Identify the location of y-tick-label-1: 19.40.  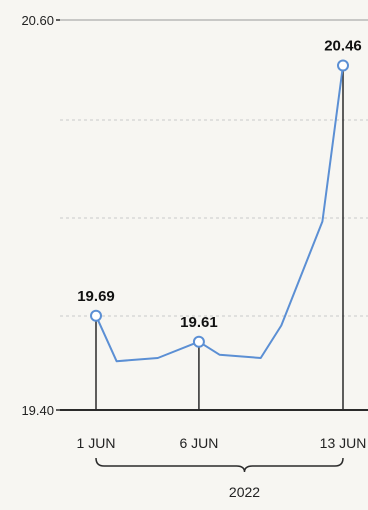
(37, 410).